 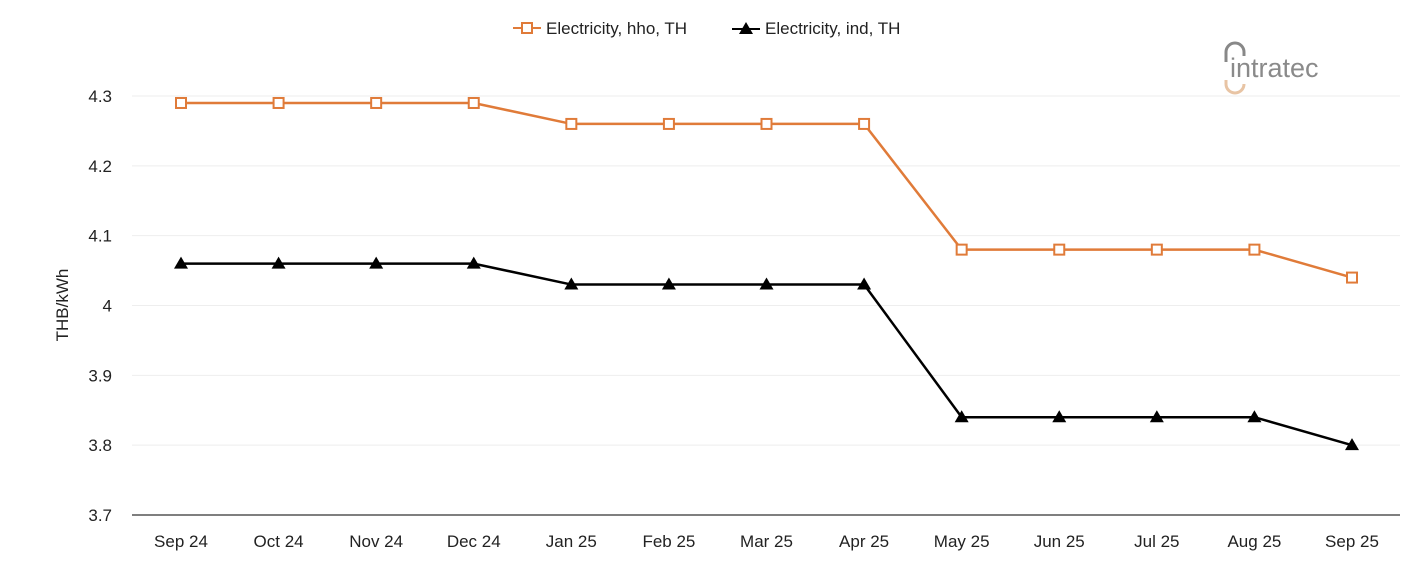 I want to click on x-tick-label: Aug 25, so click(x=1254, y=541).